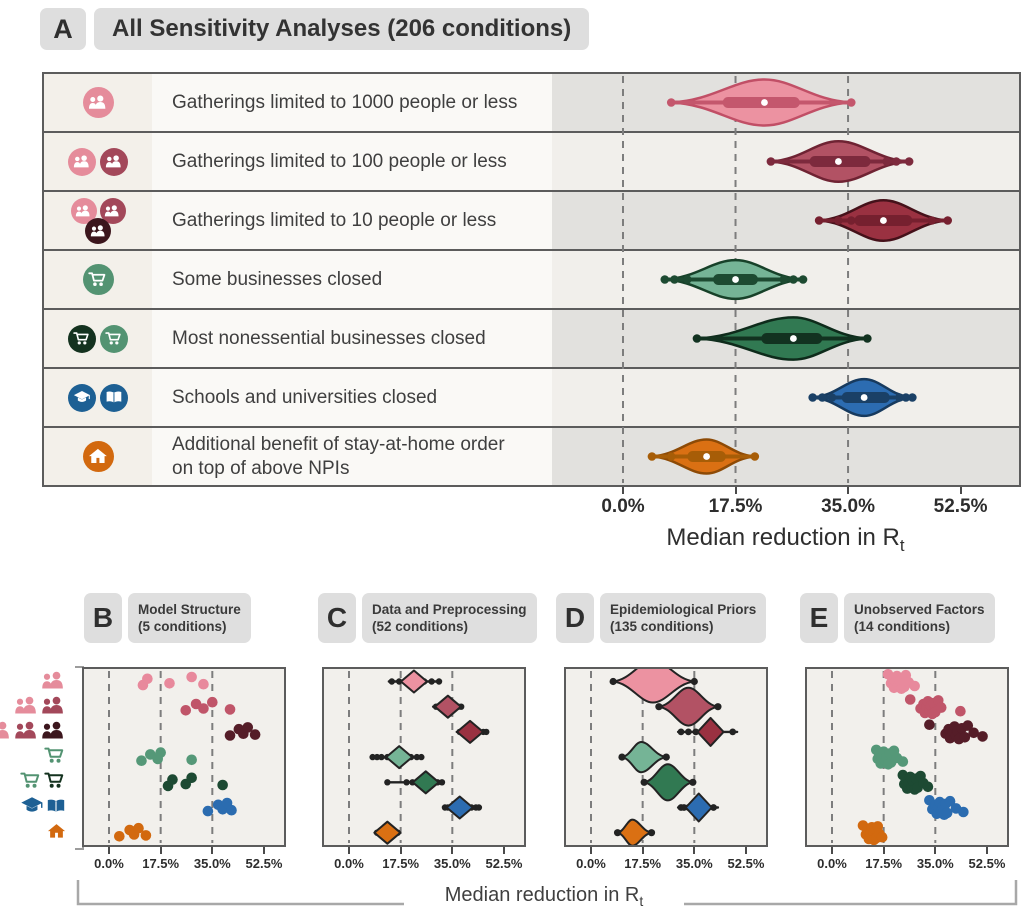  Describe the element at coordinates (277, 279) in the screenshot. I see `npi-row-label-line: Some businesses closed` at that location.